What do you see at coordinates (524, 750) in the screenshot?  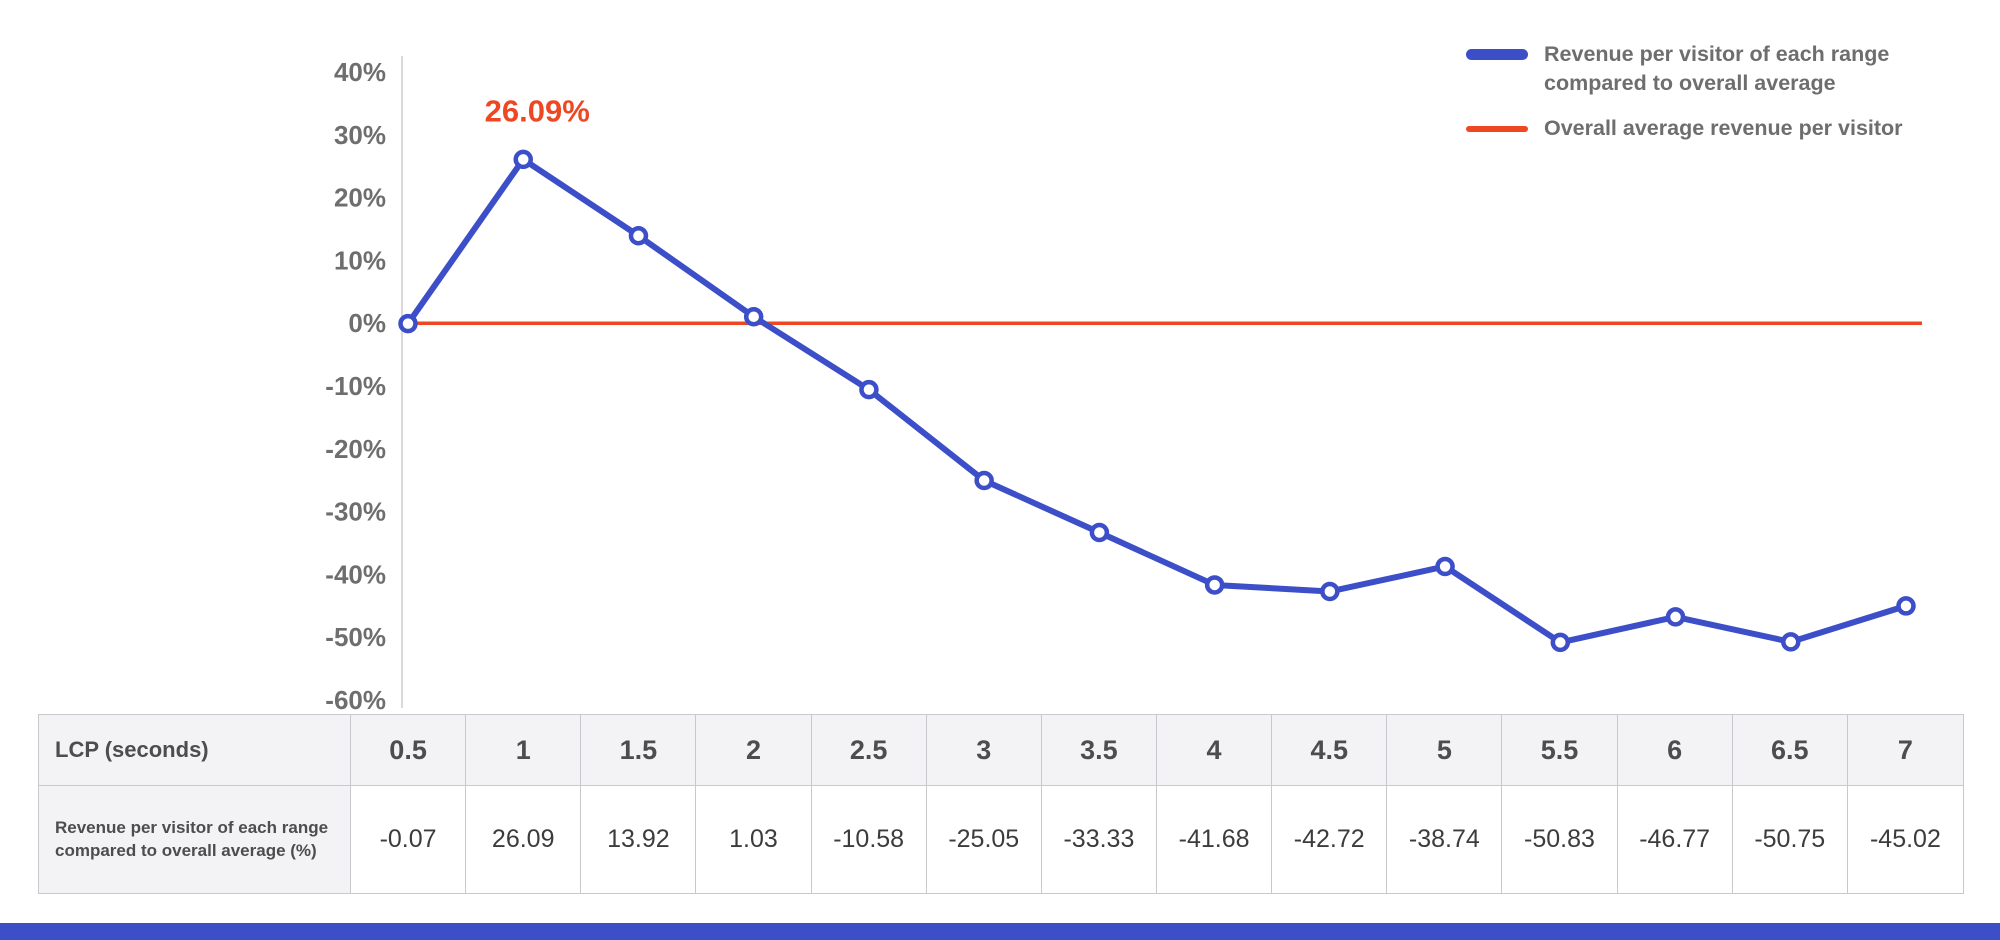 I see `lcp-column-header: 1` at bounding box center [524, 750].